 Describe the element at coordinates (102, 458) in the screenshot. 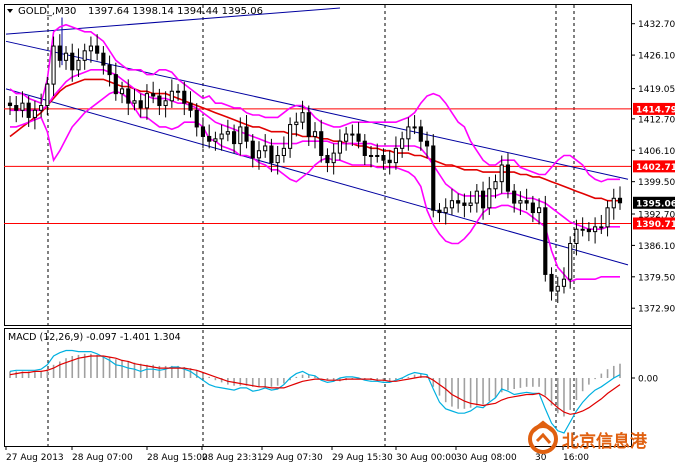

I see `time-tick-label: 28 Aug 07:00` at that location.